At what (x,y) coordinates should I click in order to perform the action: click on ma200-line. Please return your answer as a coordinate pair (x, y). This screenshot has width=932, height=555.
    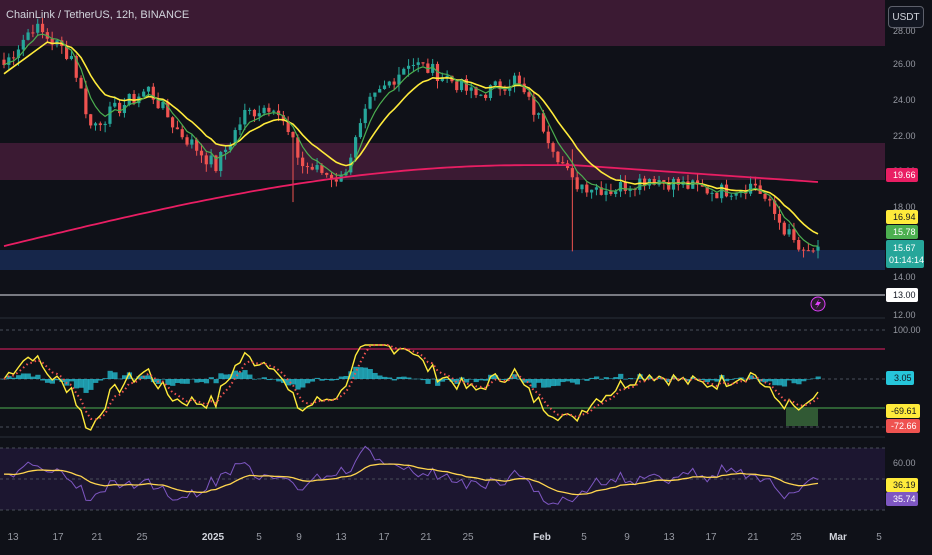
    Looking at the image, I should click on (411, 205).